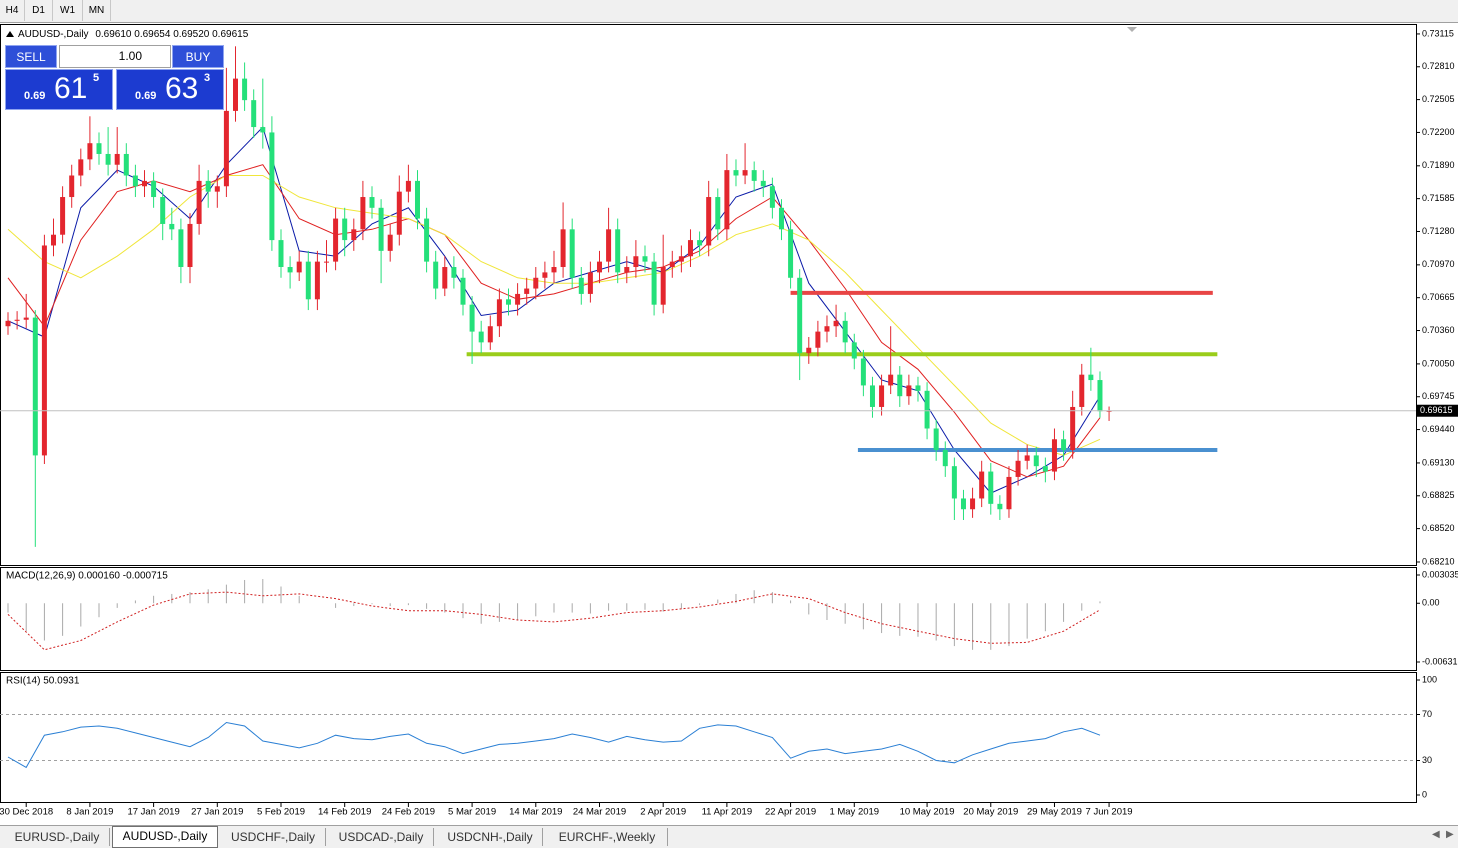 This screenshot has height=848, width=1458. Describe the element at coordinates (31, 56) in the screenshot. I see `sell-button: SELL` at that location.